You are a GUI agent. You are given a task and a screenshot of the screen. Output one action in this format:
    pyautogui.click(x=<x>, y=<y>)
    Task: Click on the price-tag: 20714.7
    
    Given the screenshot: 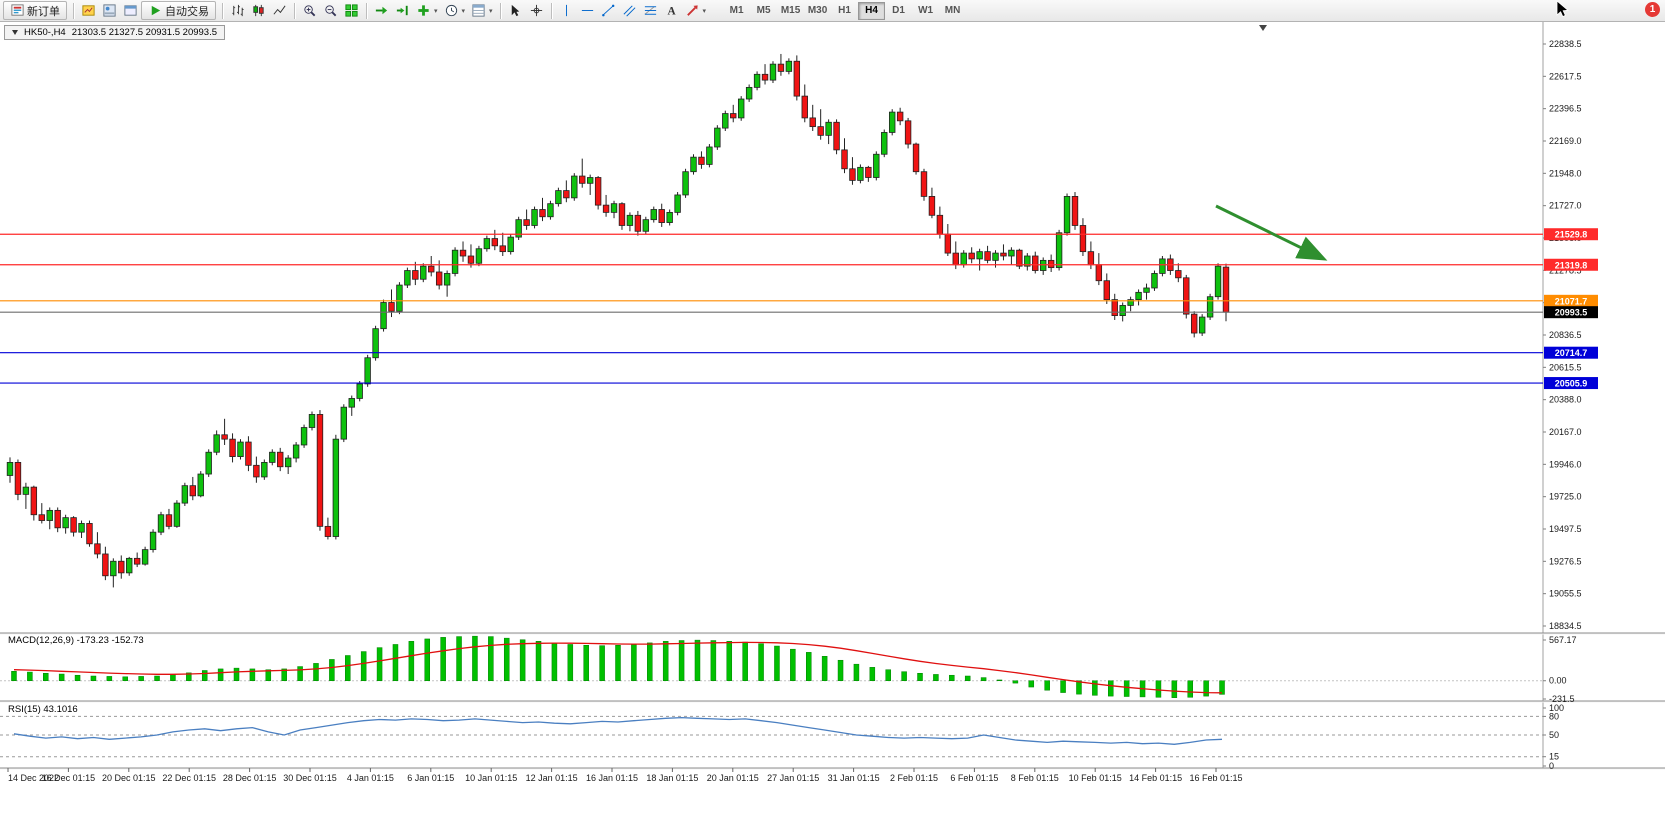 What is the action you would take?
    pyautogui.click(x=1571, y=352)
    